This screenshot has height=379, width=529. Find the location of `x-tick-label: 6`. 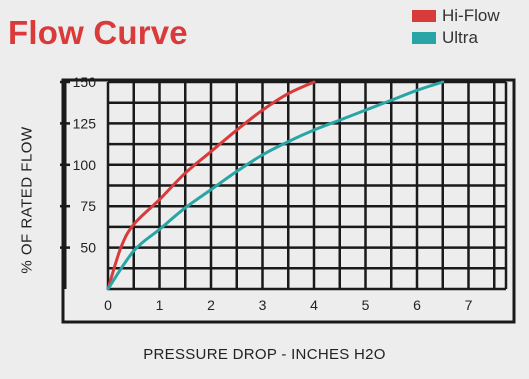

x-tick-label: 6 is located at coordinates (417, 305).